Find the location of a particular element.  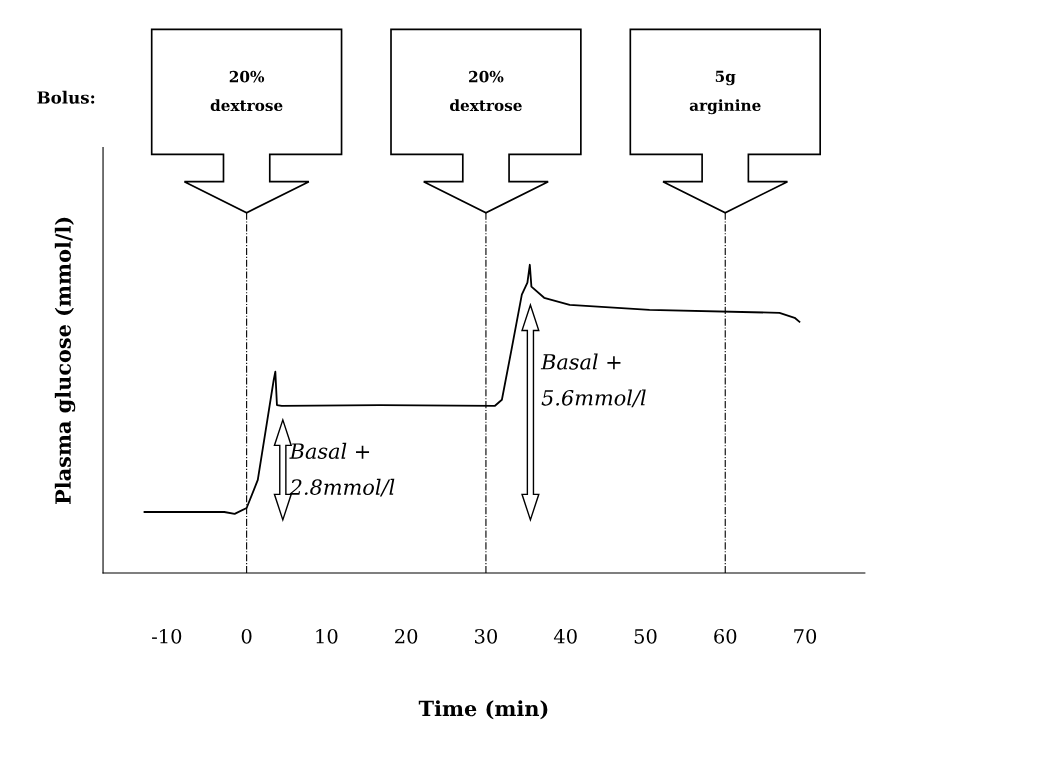

x-tick-label: 10 is located at coordinates (327, 636).